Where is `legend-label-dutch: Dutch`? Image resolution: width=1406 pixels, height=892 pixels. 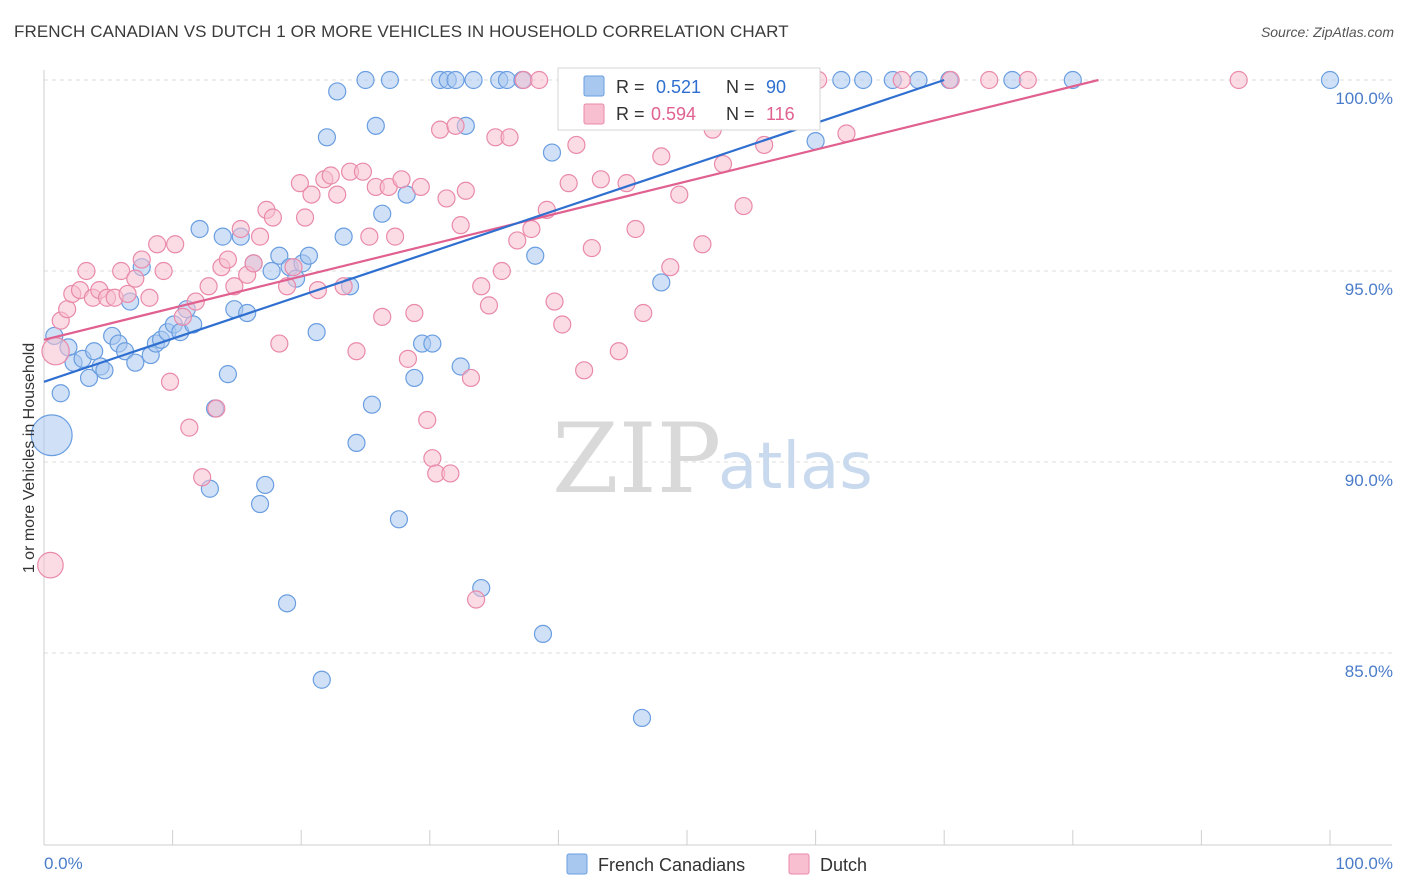
legend-label-dutch: Dutch is located at coordinates (843, 865).